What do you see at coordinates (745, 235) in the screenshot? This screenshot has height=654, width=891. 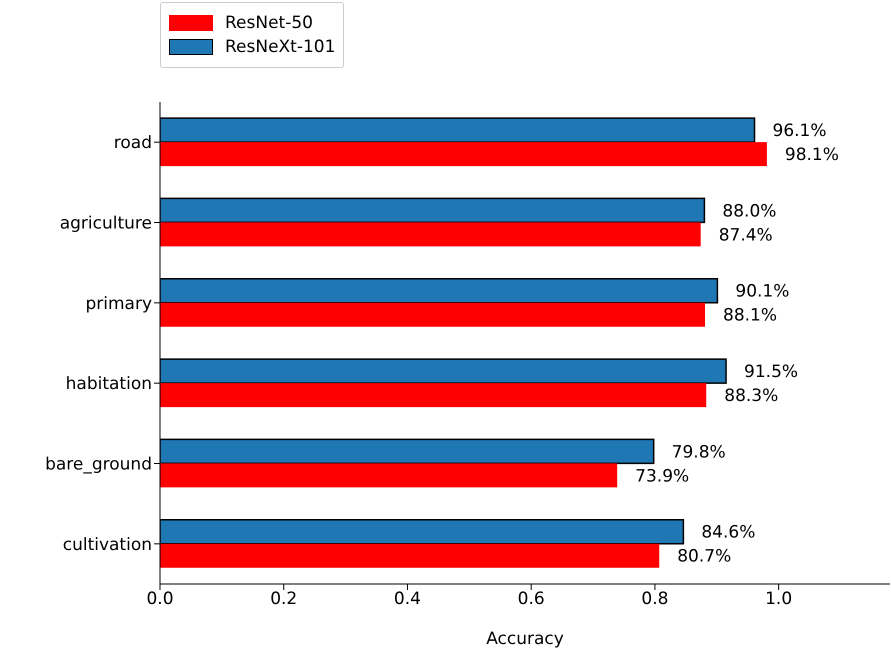 I see `data-label: 87.4%` at bounding box center [745, 235].